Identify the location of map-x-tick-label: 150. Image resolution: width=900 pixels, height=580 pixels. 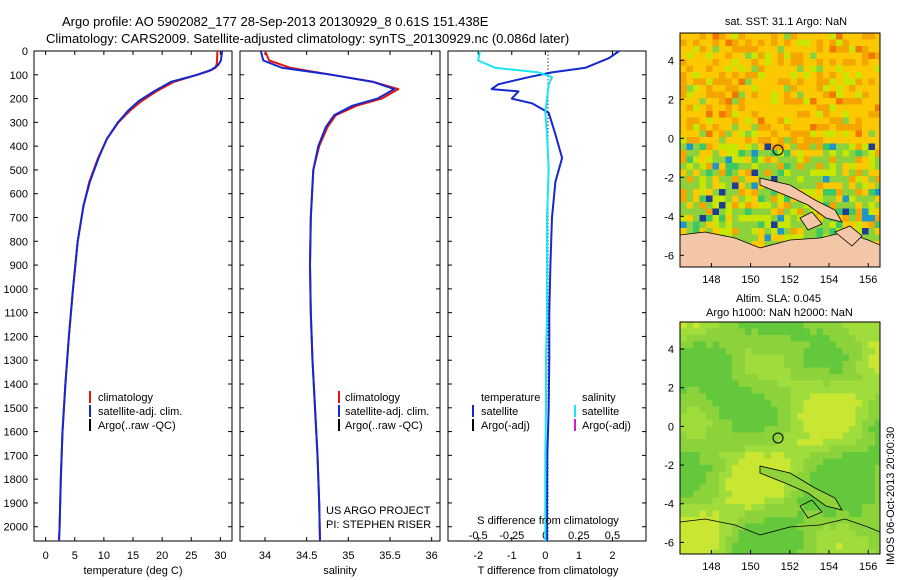
(750, 567).